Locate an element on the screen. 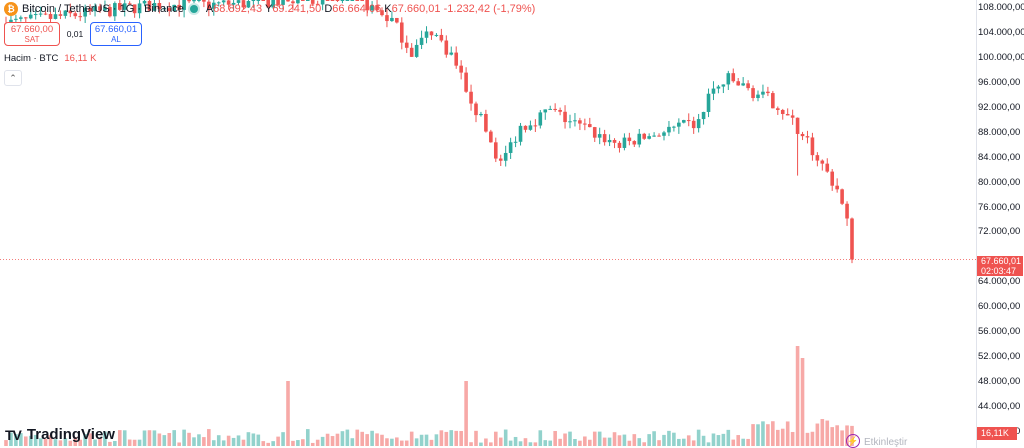 Image resolution: width=1024 pixels, height=448 pixels. sell-button: 67.660,00 SAT is located at coordinates (32, 34).